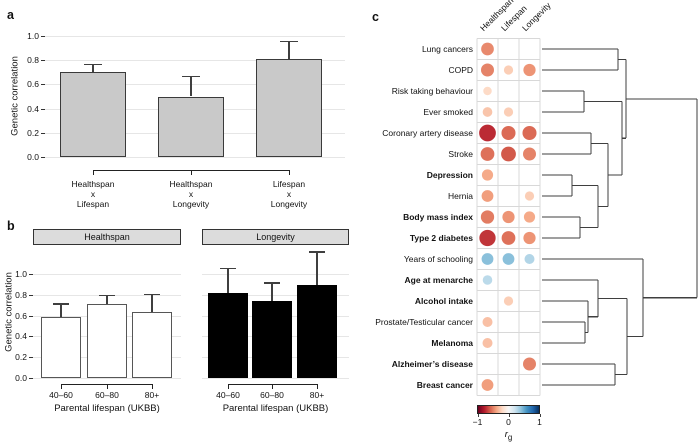 The height and width of the screenshot is (444, 700). I want to click on y-tick-label: 0.2, so click(21, 357).